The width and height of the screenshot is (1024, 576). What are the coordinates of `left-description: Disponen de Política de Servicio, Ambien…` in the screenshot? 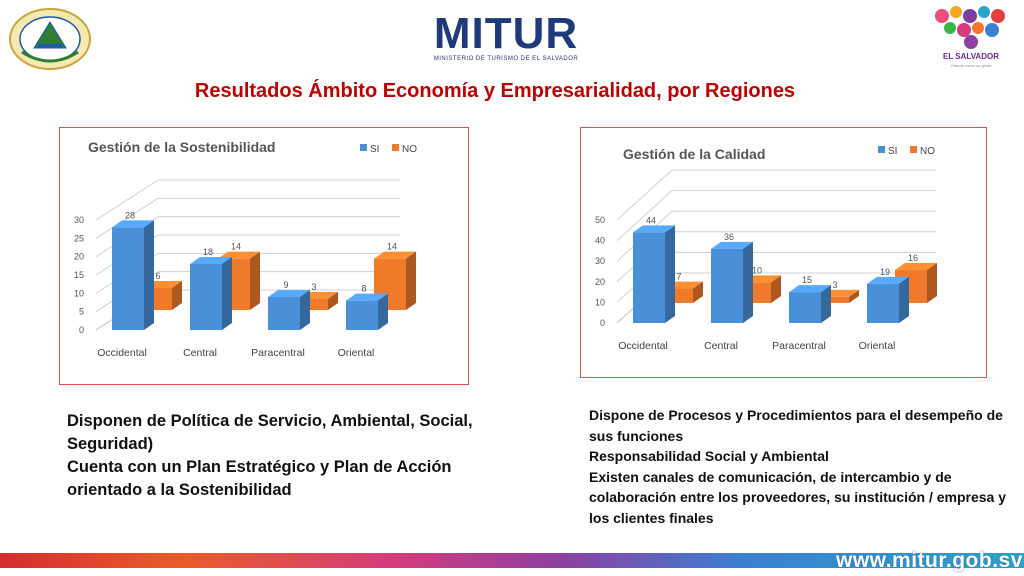 It's located at (277, 456).